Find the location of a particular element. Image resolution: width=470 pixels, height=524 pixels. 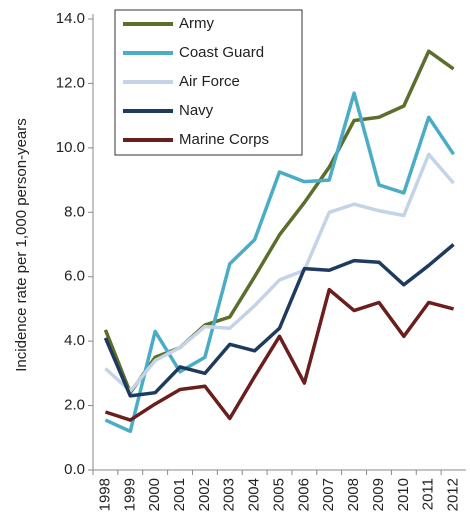

x-tick-label: 2000 is located at coordinates (154, 494).